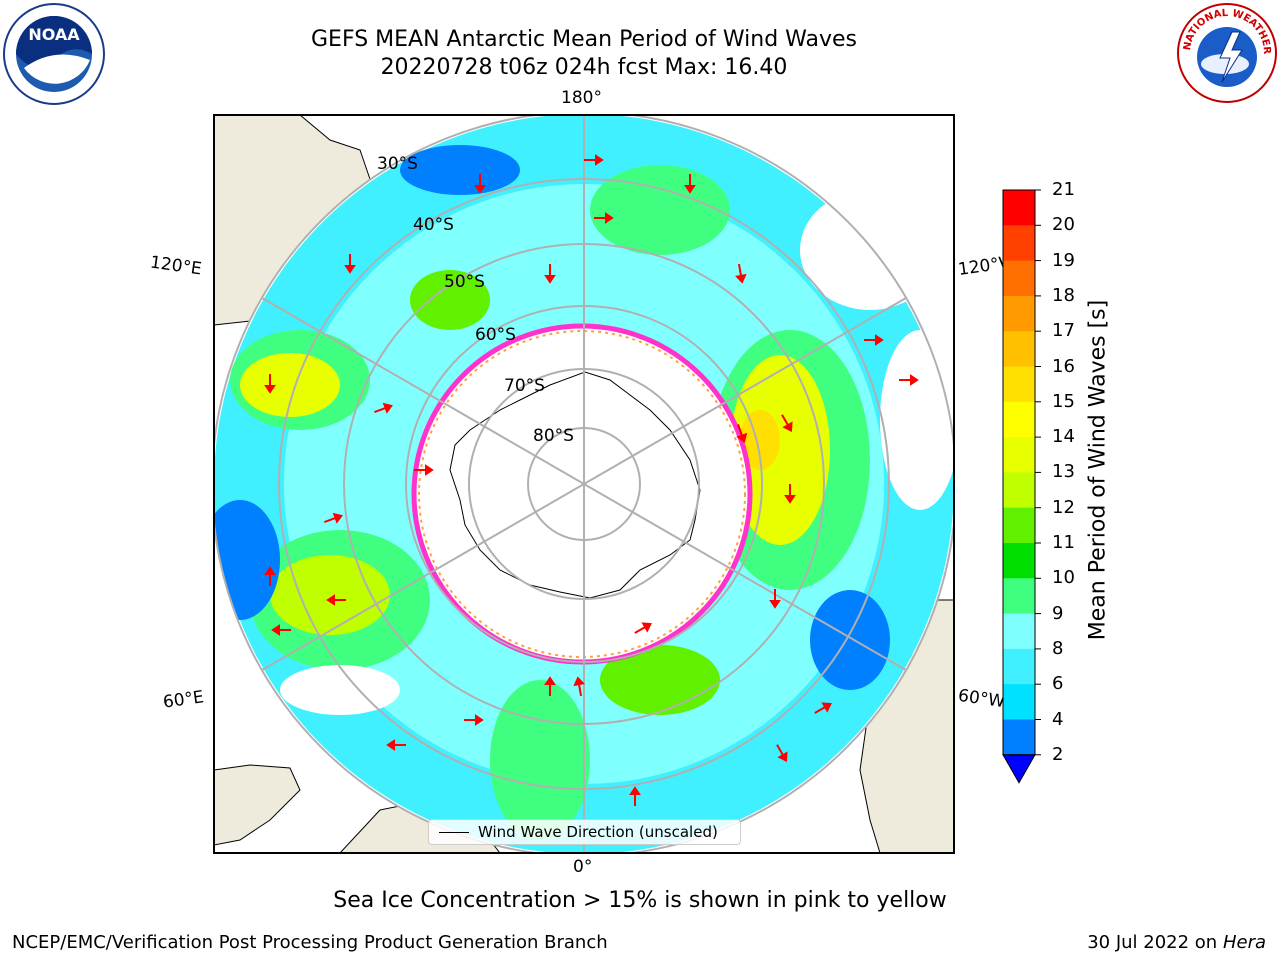 This screenshot has height=960, width=1280. Describe the element at coordinates (1058, 684) in the screenshot. I see `colorbar-tick-label: 6` at that location.